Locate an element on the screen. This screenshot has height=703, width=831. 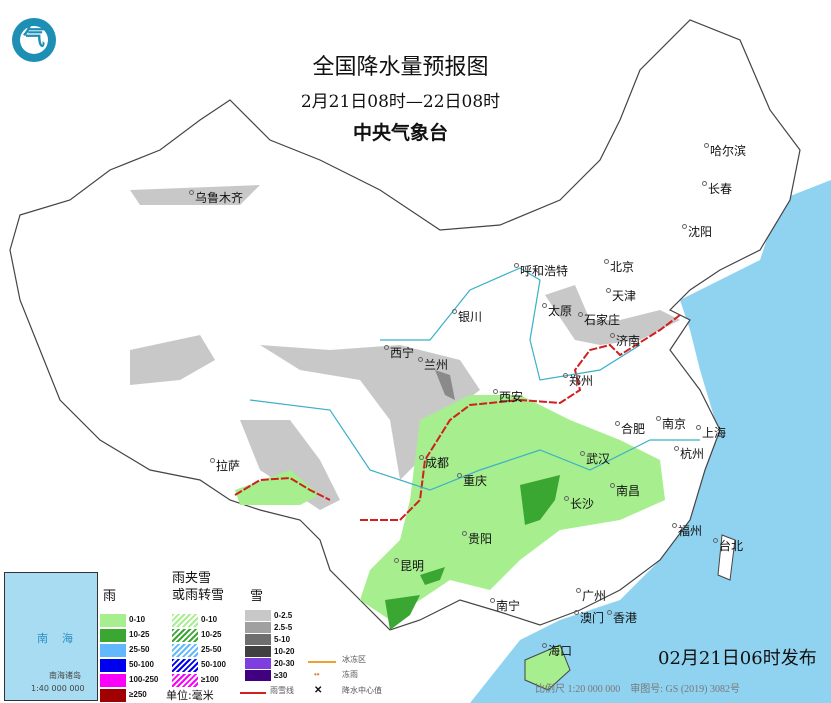
city-label: 长春 is located at coordinates (717, 188).